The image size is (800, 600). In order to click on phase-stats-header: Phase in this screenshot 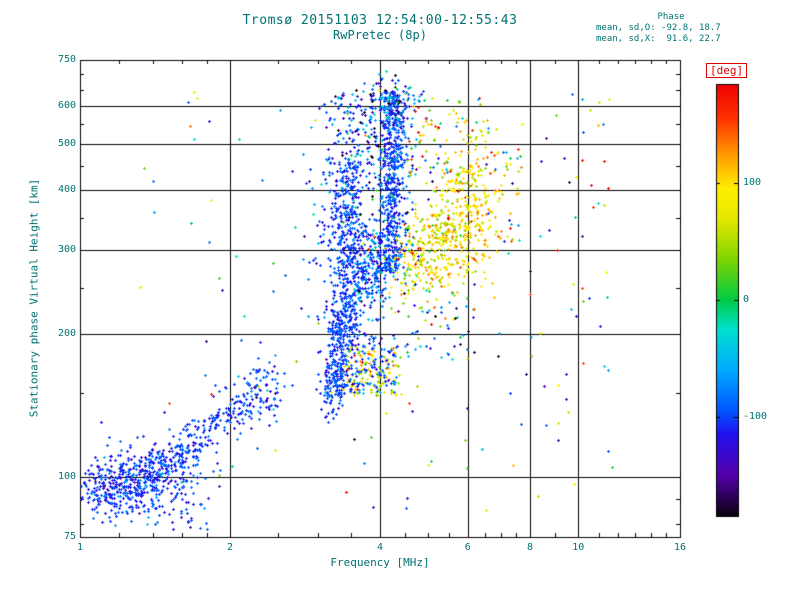, I will do `click(671, 17)`.